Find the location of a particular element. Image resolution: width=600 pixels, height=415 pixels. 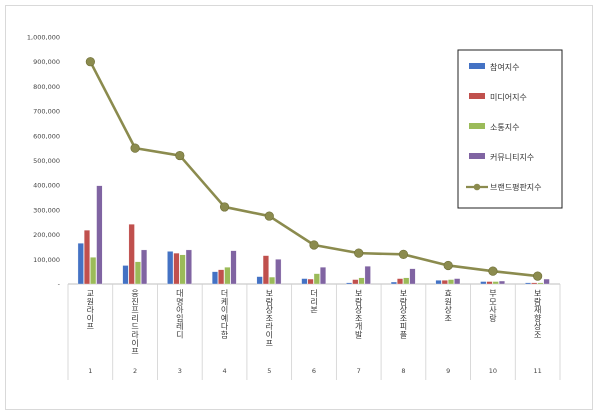

legend-label: 소통지수 is located at coordinates (504, 127).